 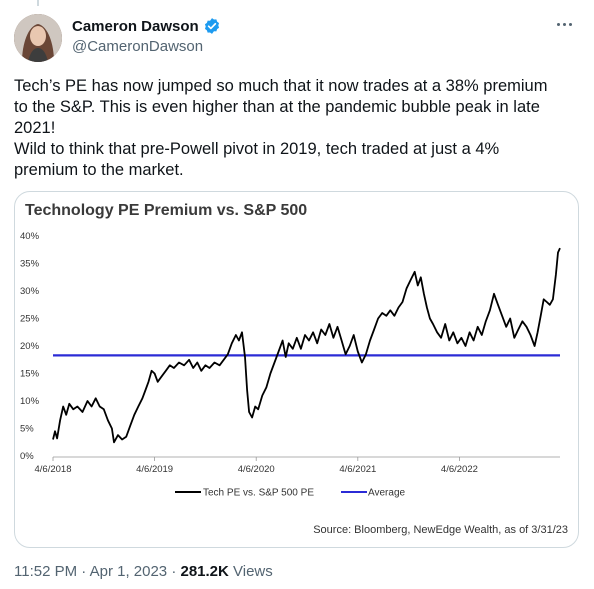 What do you see at coordinates (459, 469) in the screenshot?
I see `x-tick-label: 4/6/2022` at bounding box center [459, 469].